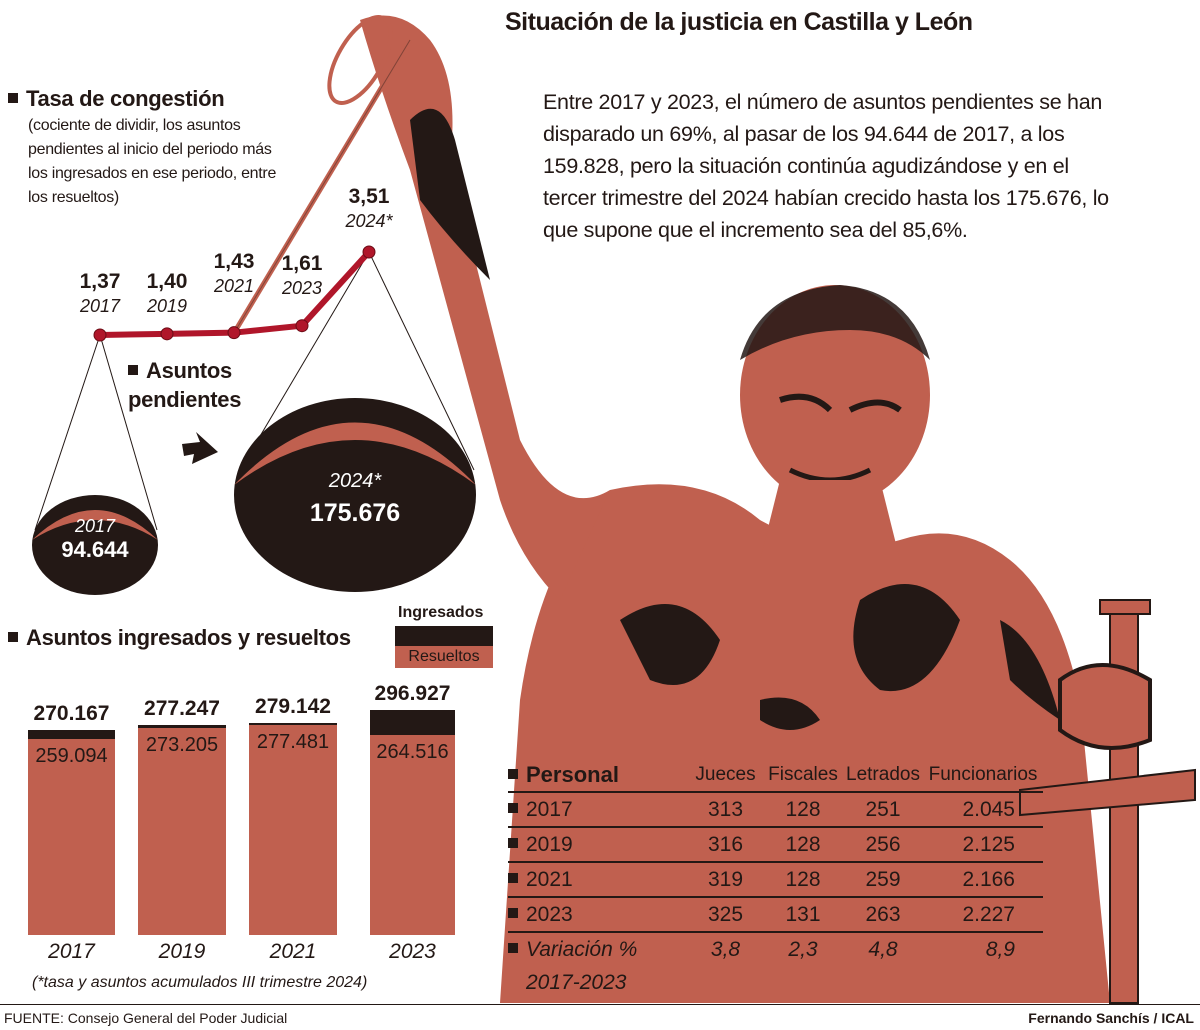 The width and height of the screenshot is (1200, 1030). Describe the element at coordinates (95, 526) in the screenshot. I see `bubble-year: 2017` at that location.